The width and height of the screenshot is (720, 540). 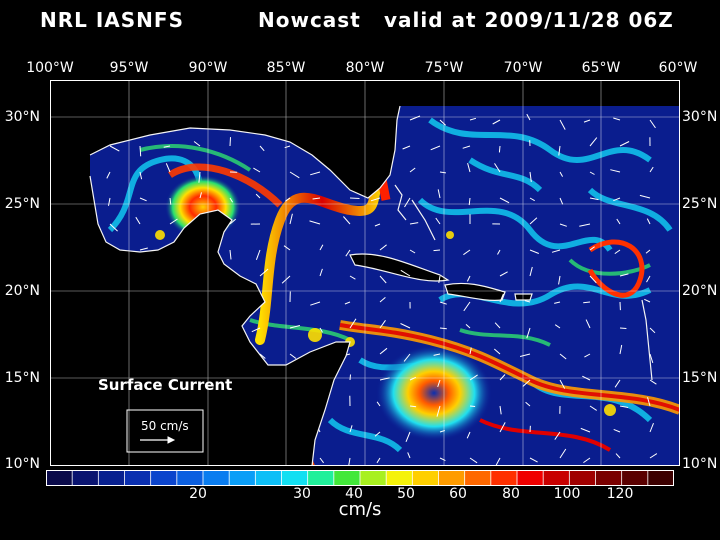 What do you see at coordinates (302, 494) in the screenshot?
I see `colorbar-tick-label: 30` at bounding box center [302, 494].